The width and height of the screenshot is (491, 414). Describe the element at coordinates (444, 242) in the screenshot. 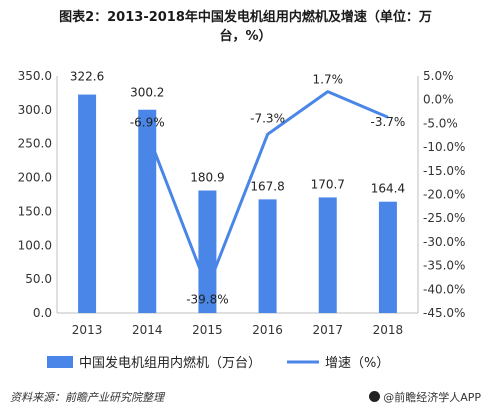

I see `y-right-tick-label: -30.0%` at that location.